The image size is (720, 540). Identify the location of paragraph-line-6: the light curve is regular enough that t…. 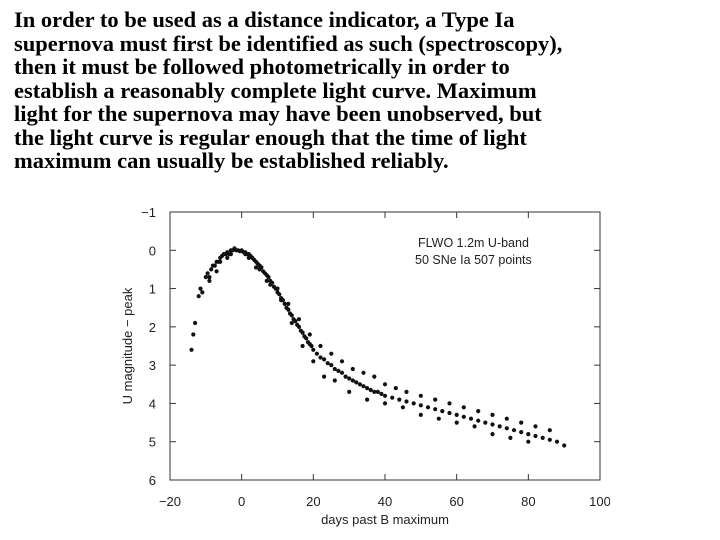
(270, 137).